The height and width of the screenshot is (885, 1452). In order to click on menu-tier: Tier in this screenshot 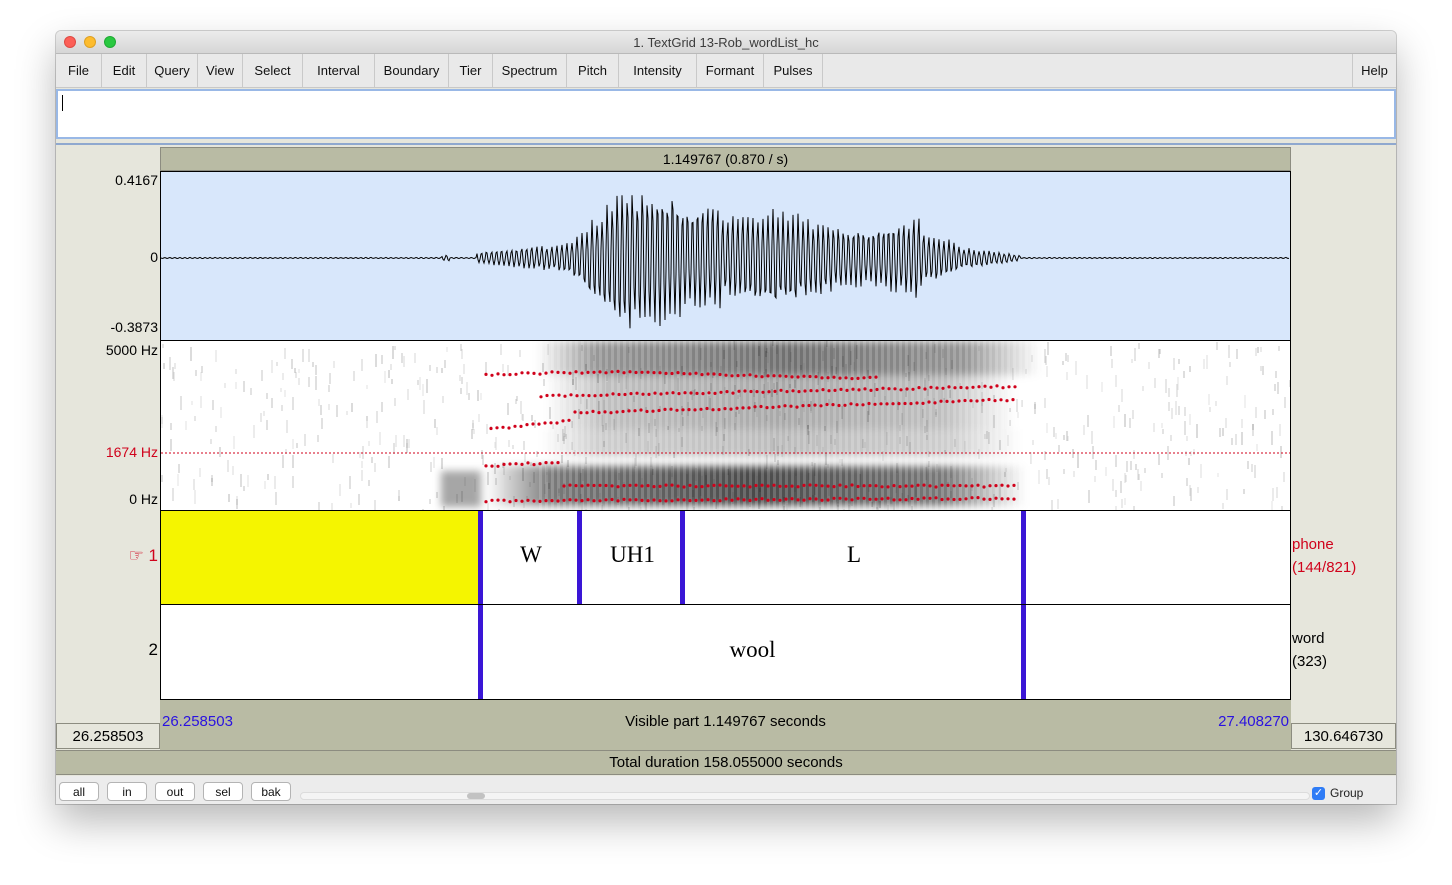, I will do `click(471, 70)`.